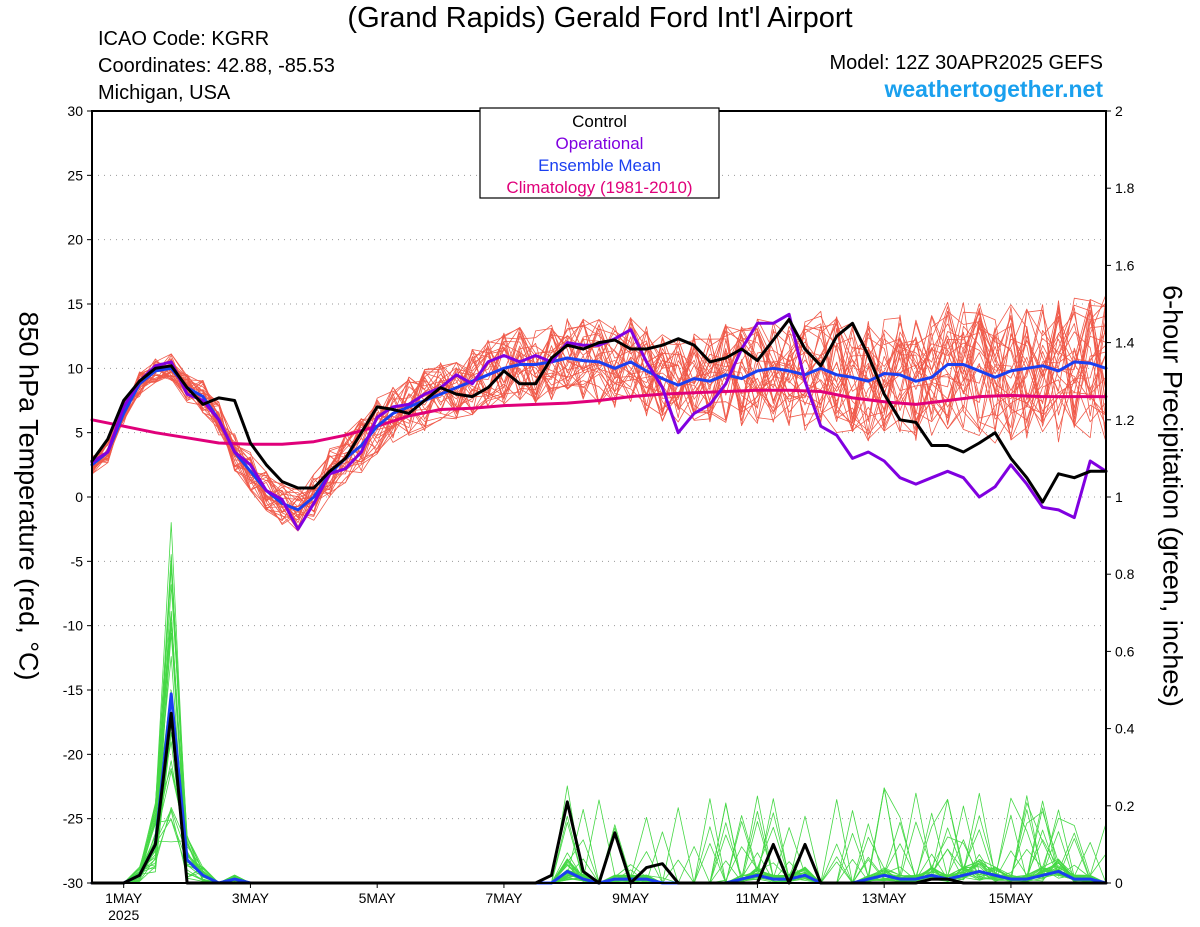 The height and width of the screenshot is (927, 1200). I want to click on y-tick-label-left: -10, so click(73, 626).